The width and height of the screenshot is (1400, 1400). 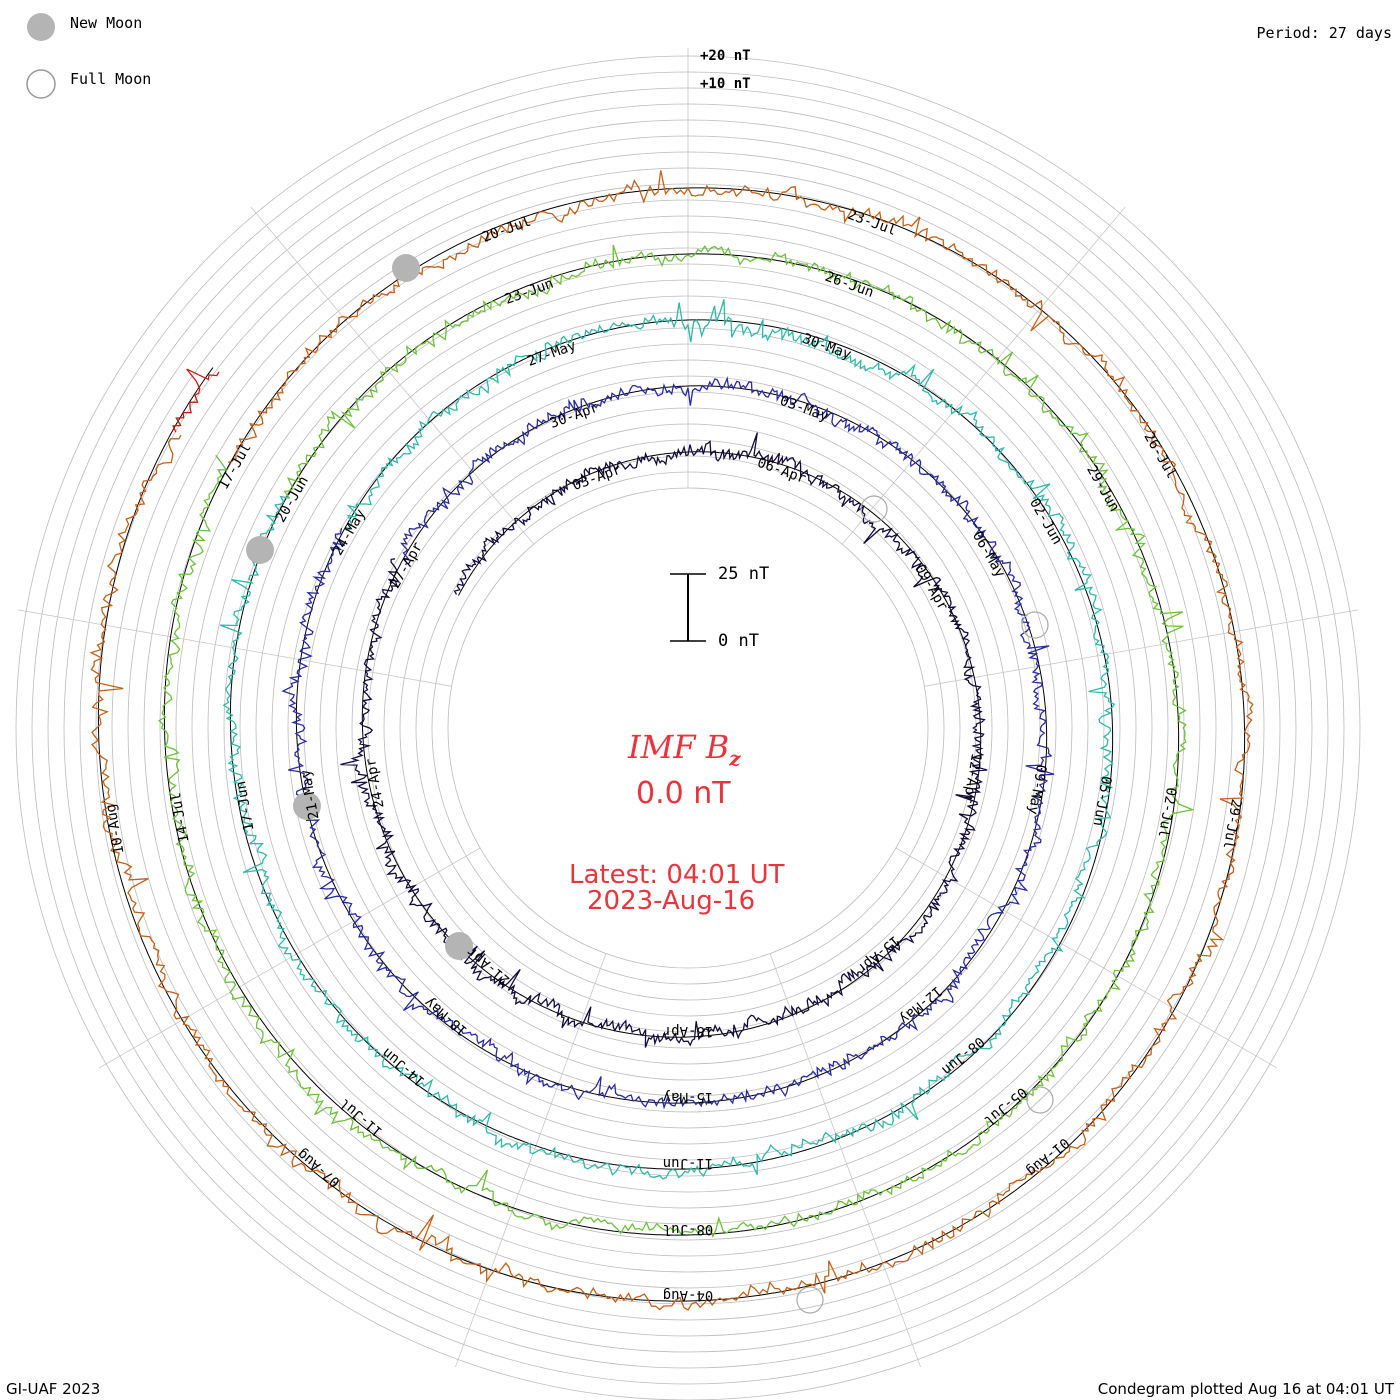 I want to click on current-value: 0.0 nT, so click(x=683, y=793).